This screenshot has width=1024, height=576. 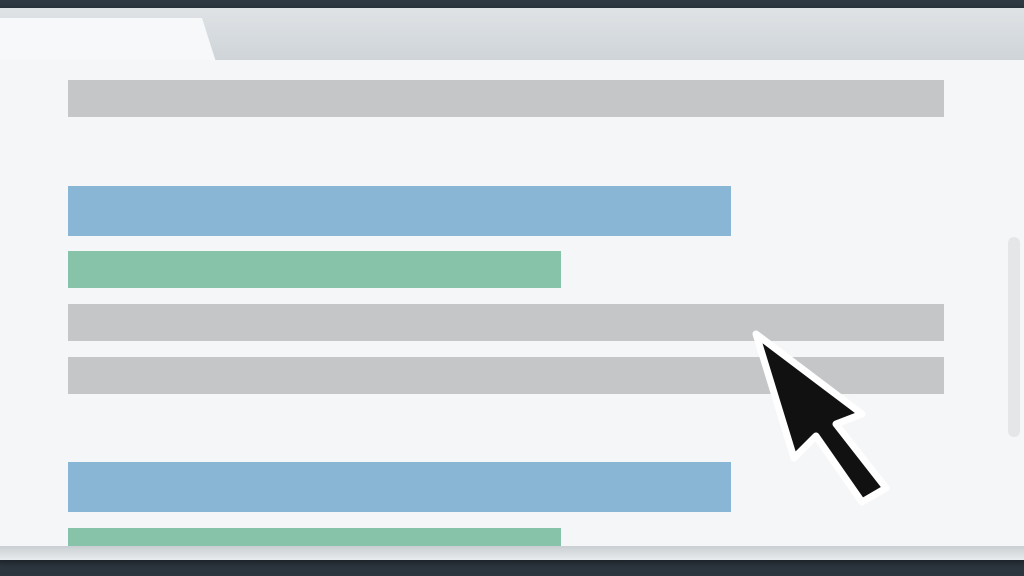 I want to click on tab-strip, so click(x=512, y=35).